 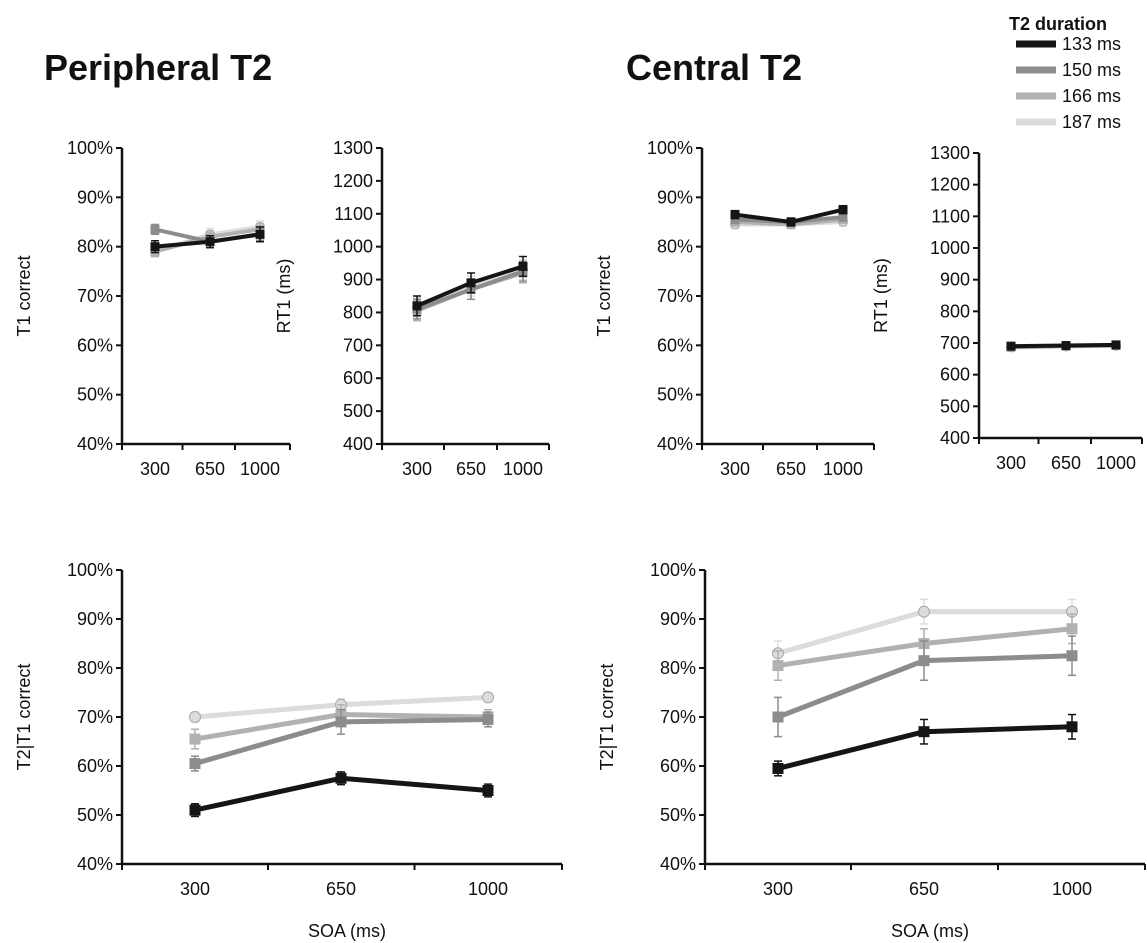 What do you see at coordinates (1091, 44) in the screenshot?
I see `legend-label: 133 ms` at bounding box center [1091, 44].